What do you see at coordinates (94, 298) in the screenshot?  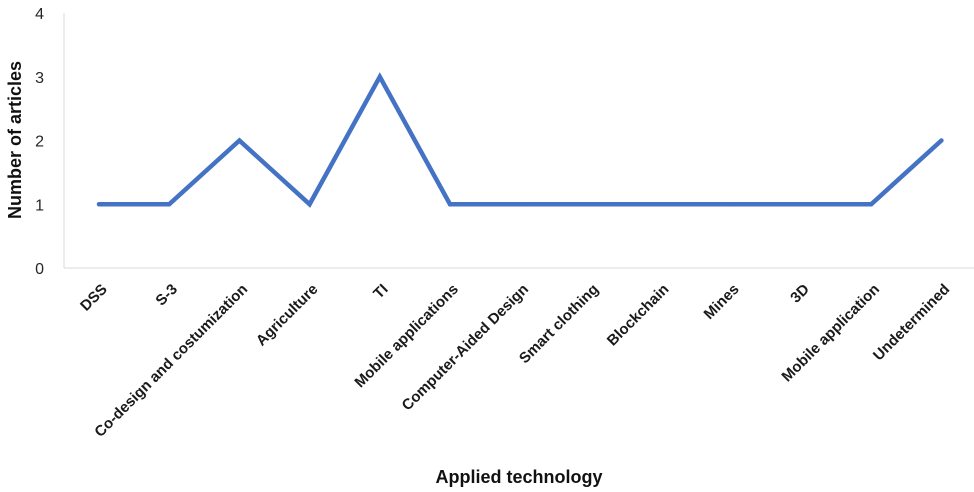 I see `x-tick-label: DSS` at bounding box center [94, 298].